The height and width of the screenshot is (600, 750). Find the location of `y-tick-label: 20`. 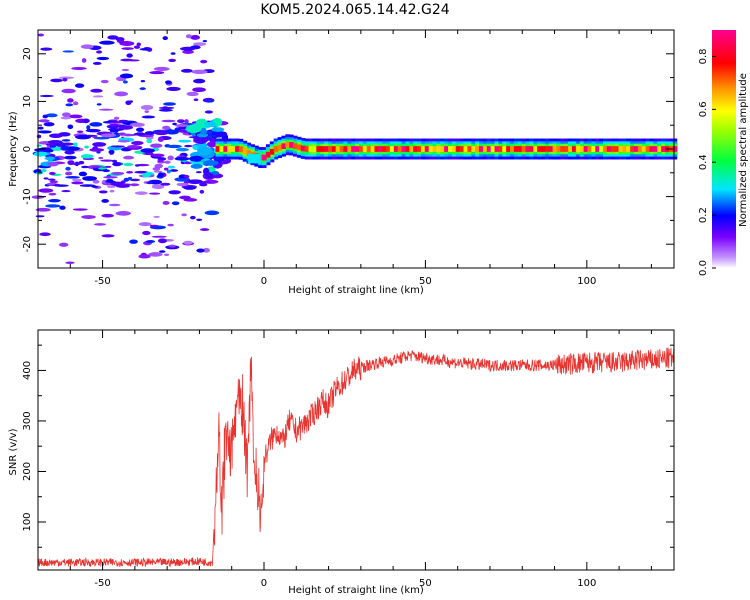

y-tick-label: 20 is located at coordinates (27, 53).